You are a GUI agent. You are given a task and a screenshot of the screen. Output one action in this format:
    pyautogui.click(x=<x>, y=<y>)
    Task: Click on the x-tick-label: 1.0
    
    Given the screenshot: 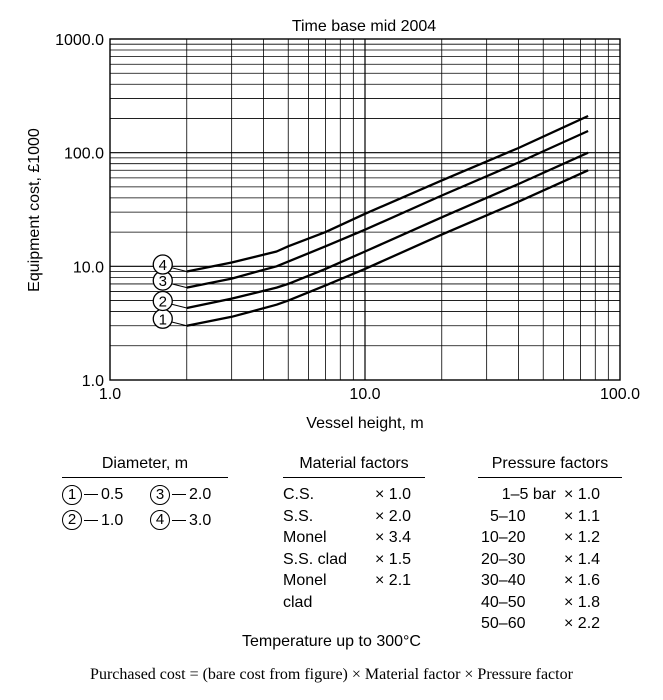 What is the action you would take?
    pyautogui.click(x=110, y=394)
    